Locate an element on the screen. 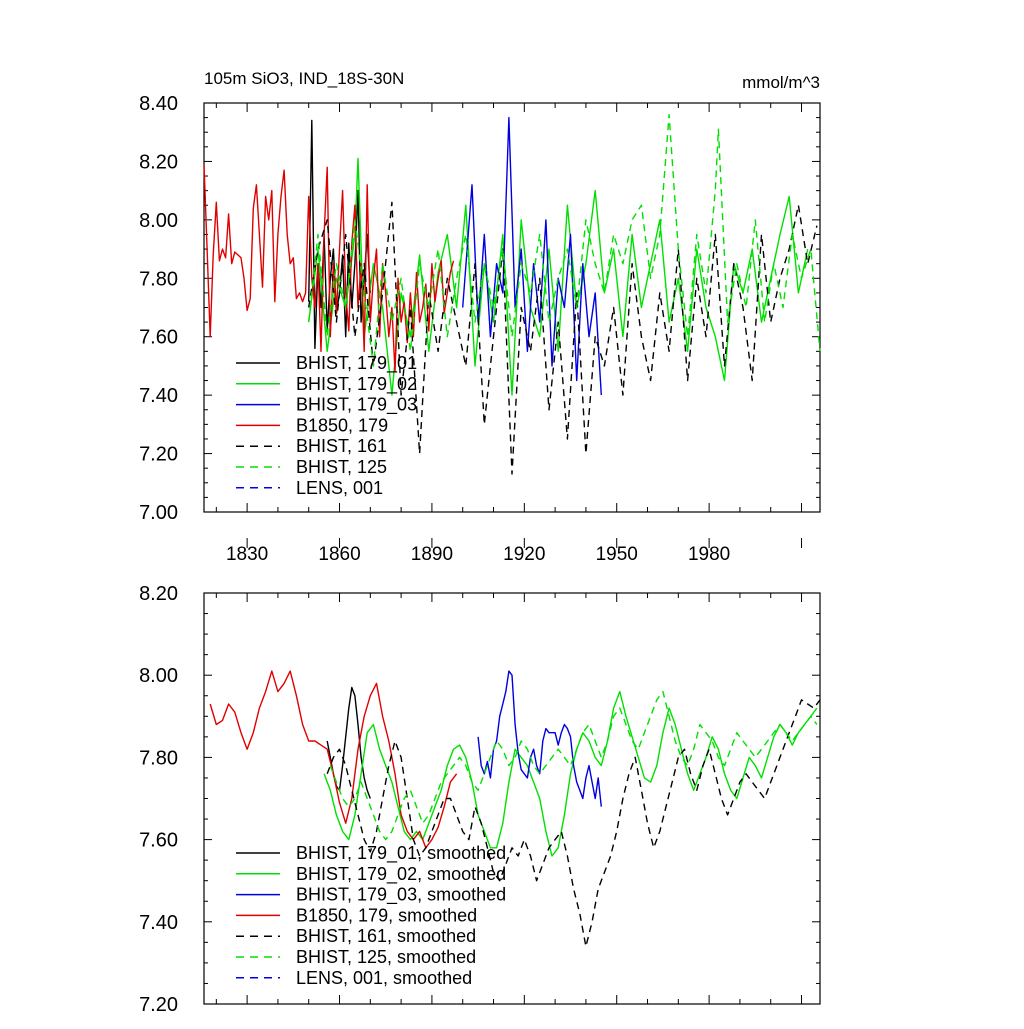  legend-label-4: B1850, 179, smoothed is located at coordinates (386, 915).